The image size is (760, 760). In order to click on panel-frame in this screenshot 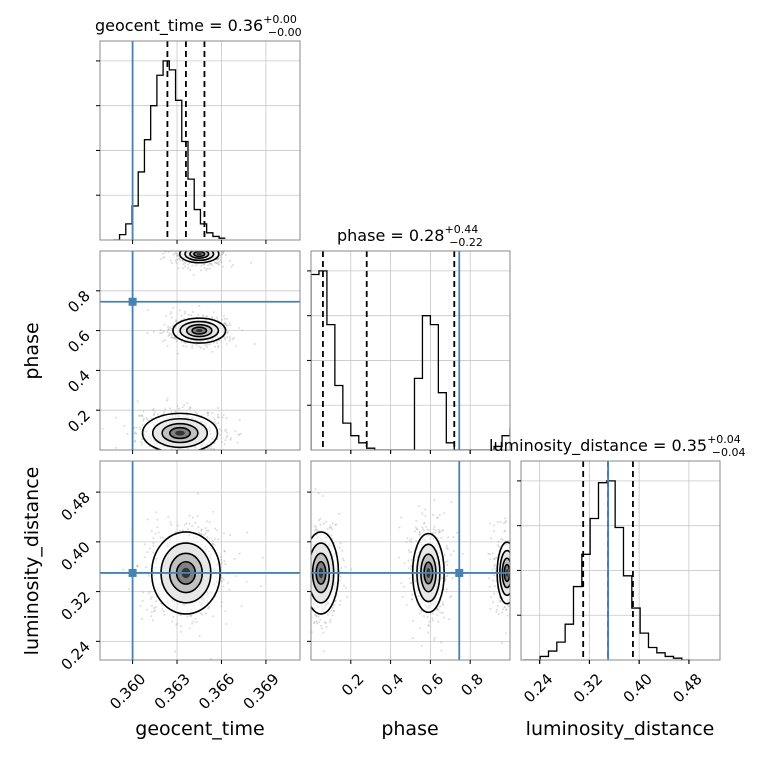, I will do `click(200, 140)`.